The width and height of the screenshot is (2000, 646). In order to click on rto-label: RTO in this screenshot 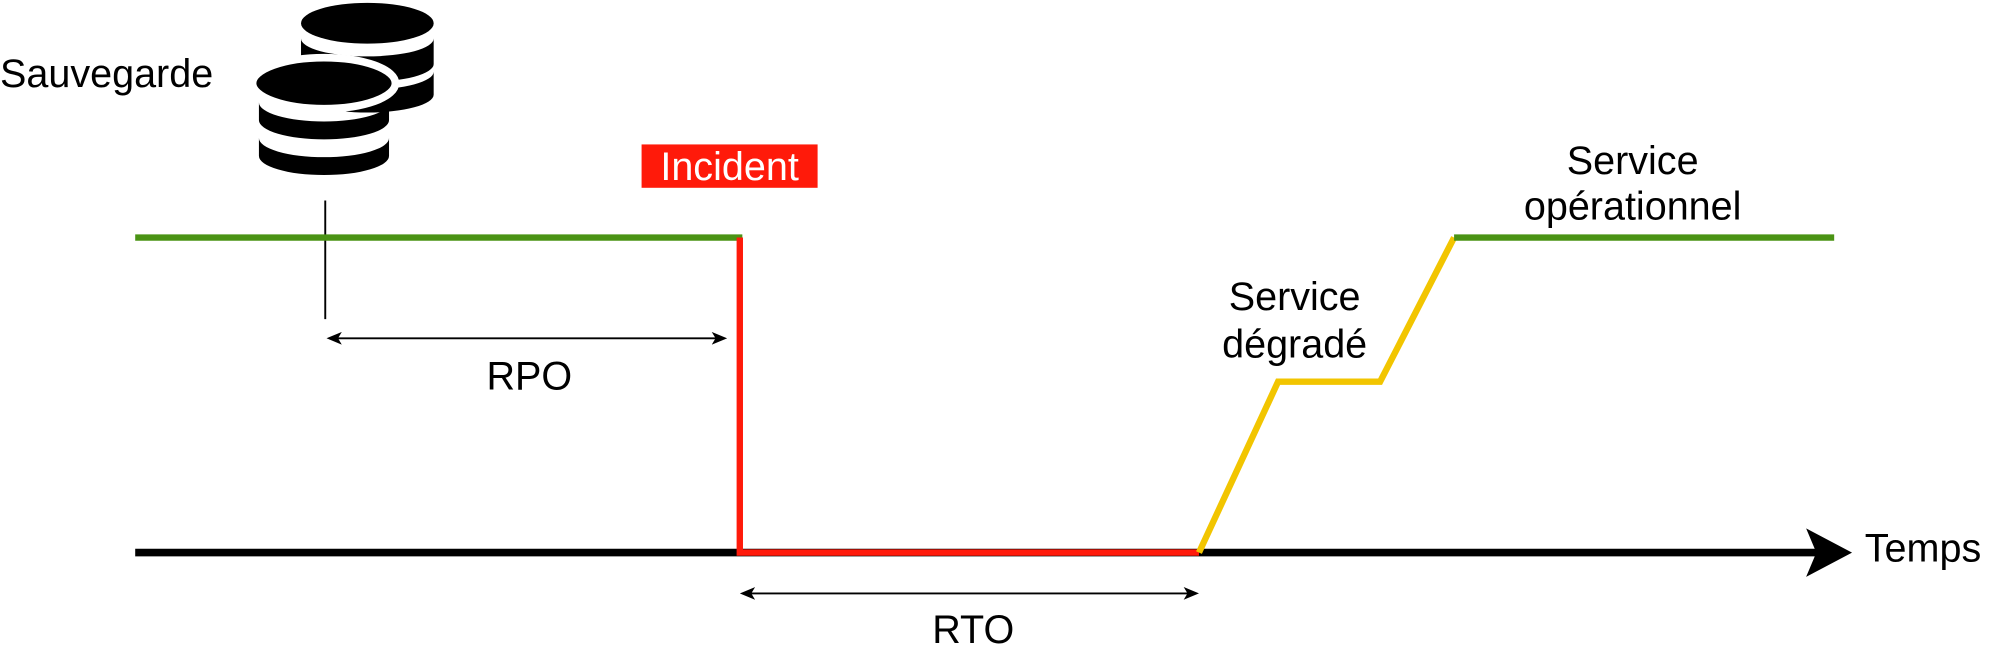, I will do `click(973, 627)`.